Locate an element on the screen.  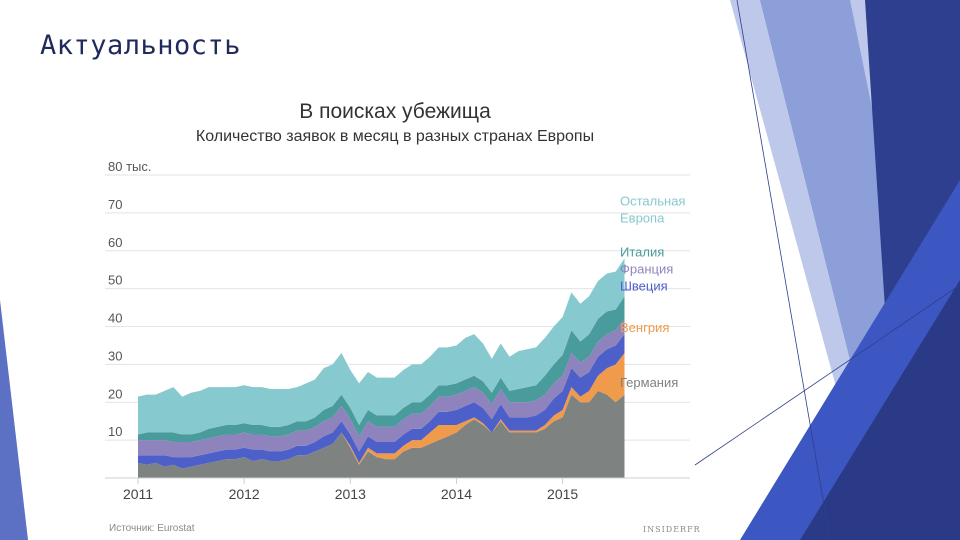
legend-label-hungary: Венгрия is located at coordinates (644, 327).